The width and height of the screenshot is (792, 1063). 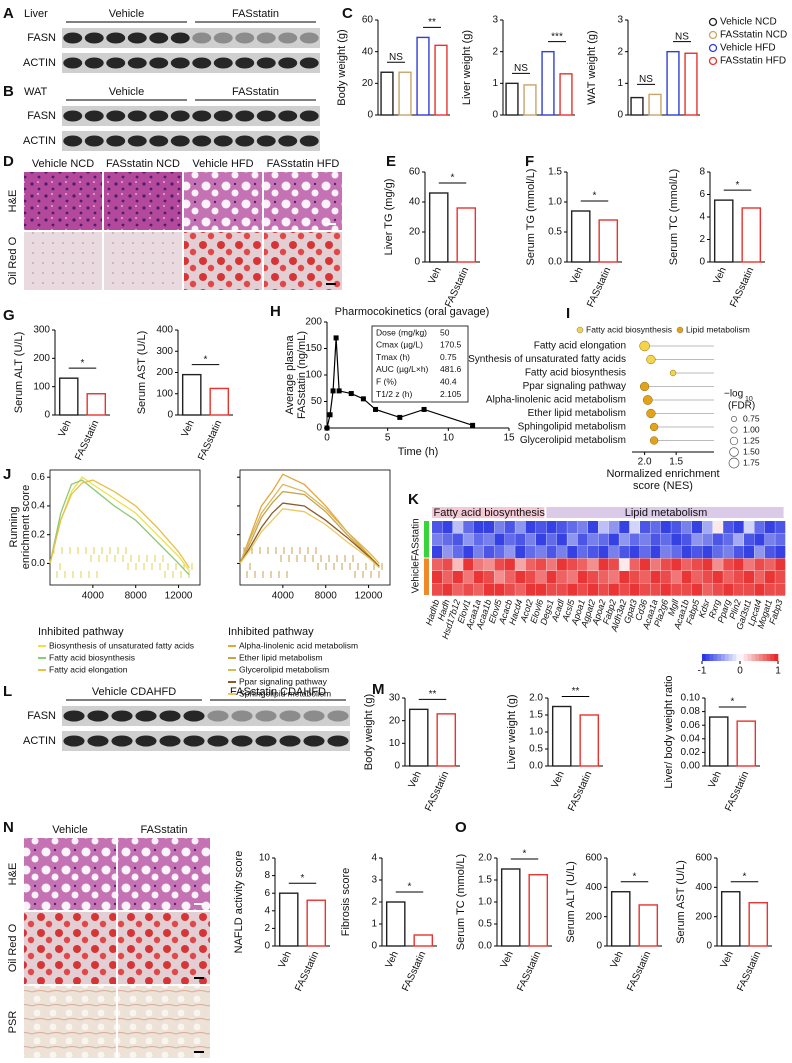 I want to click on blot-strip, so click(x=191, y=141).